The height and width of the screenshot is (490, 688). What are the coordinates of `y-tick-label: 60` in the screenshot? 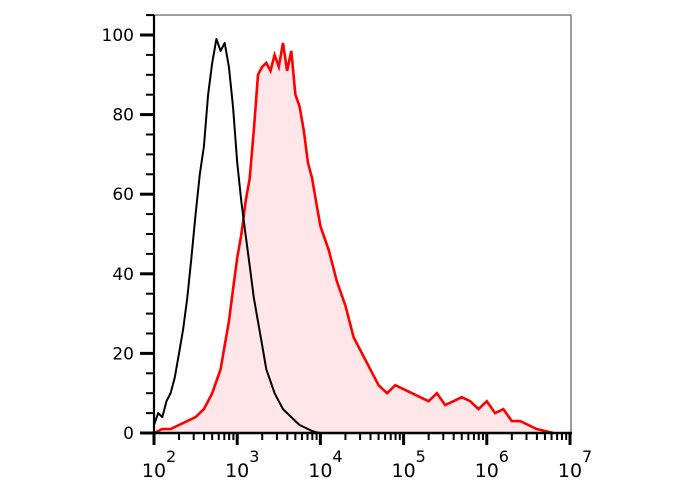 It's located at (123, 195).